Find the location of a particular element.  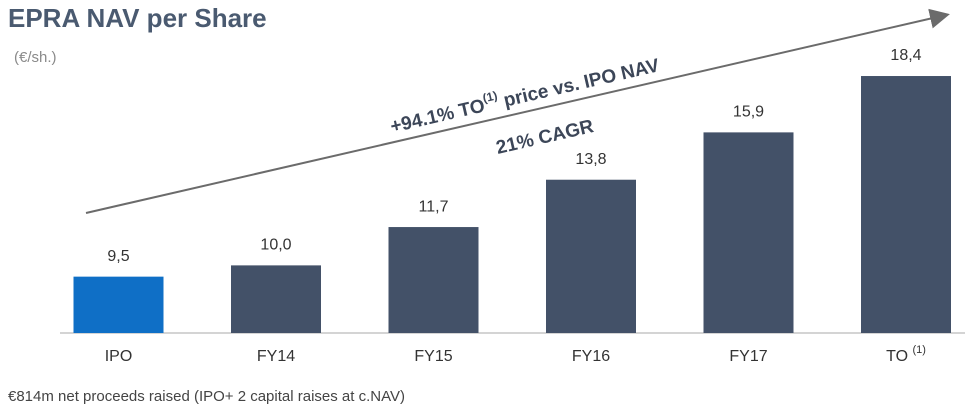

category: TO is located at coordinates (897, 356).